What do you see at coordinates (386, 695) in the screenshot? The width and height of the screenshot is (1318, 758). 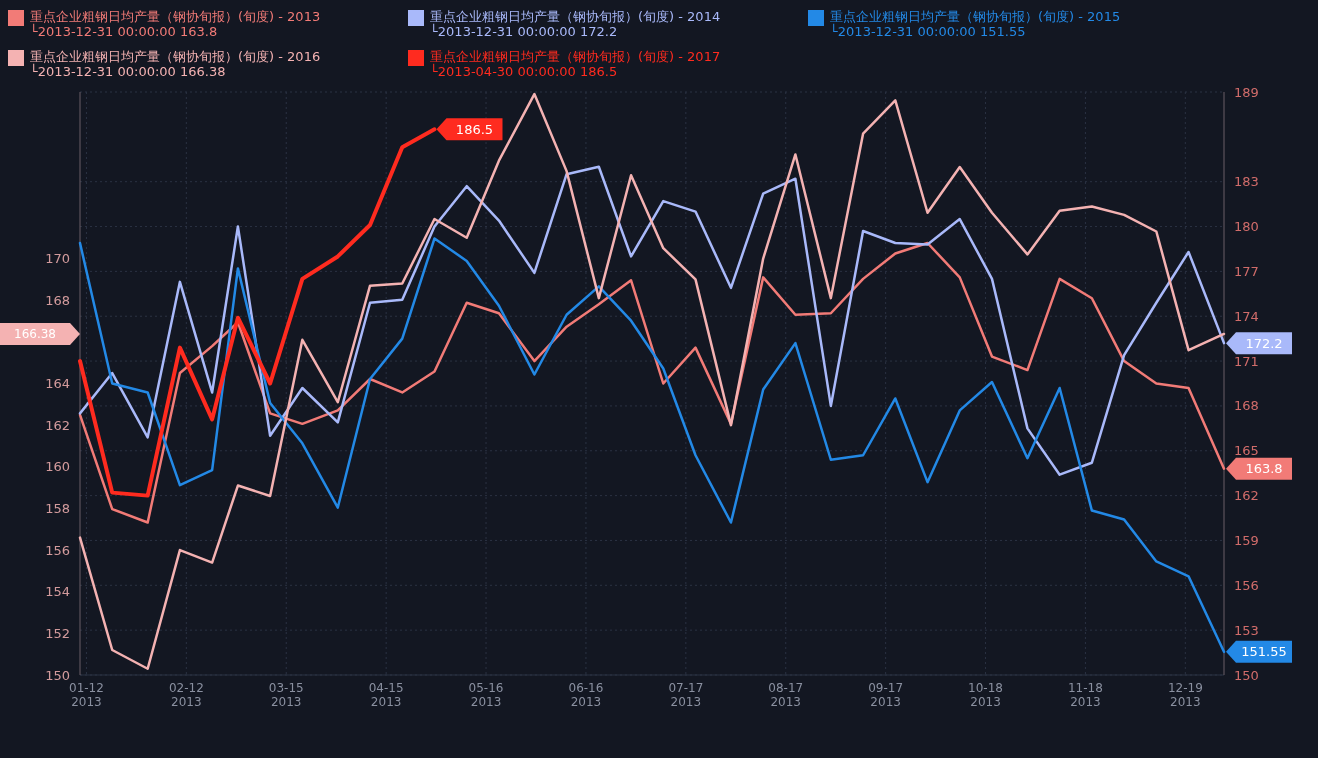 I see `x-tick-label: 04-15 2013` at bounding box center [386, 695].